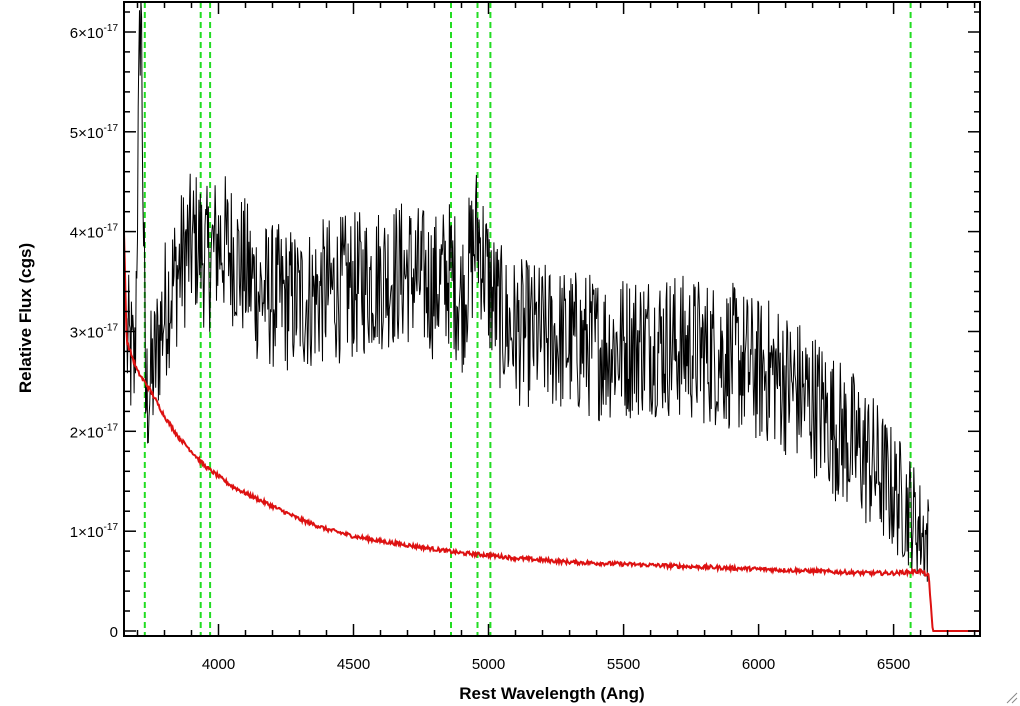 Image resolution: width=1020 pixels, height=706 pixels. What do you see at coordinates (94, 232) in the screenshot?
I see `y-tick-label-4: 4×10⁻¹⁷` at bounding box center [94, 232].